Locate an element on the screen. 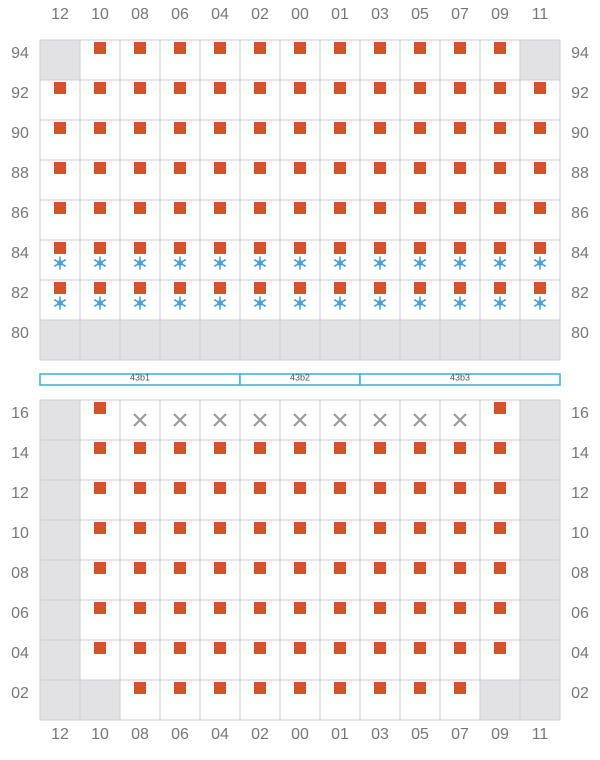  row-label: 06 is located at coordinates (580, 613).